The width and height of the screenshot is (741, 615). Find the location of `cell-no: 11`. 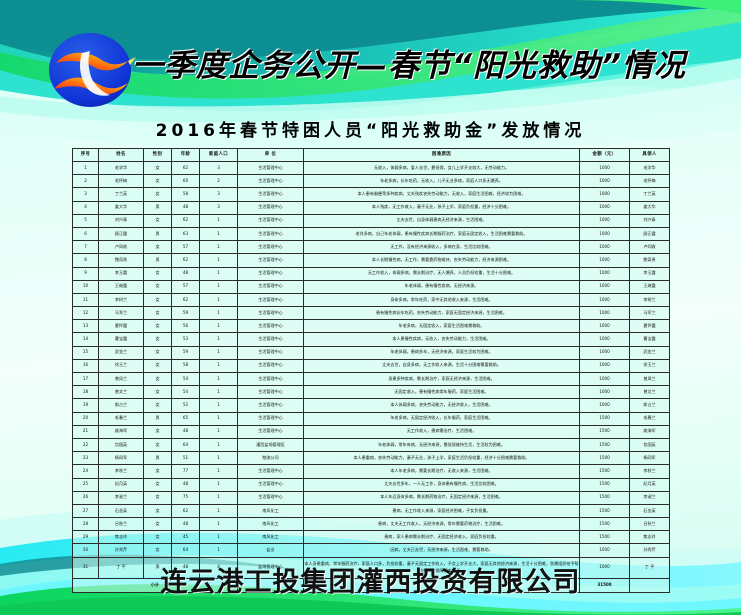

cell-no: 11 is located at coordinates (85, 300).